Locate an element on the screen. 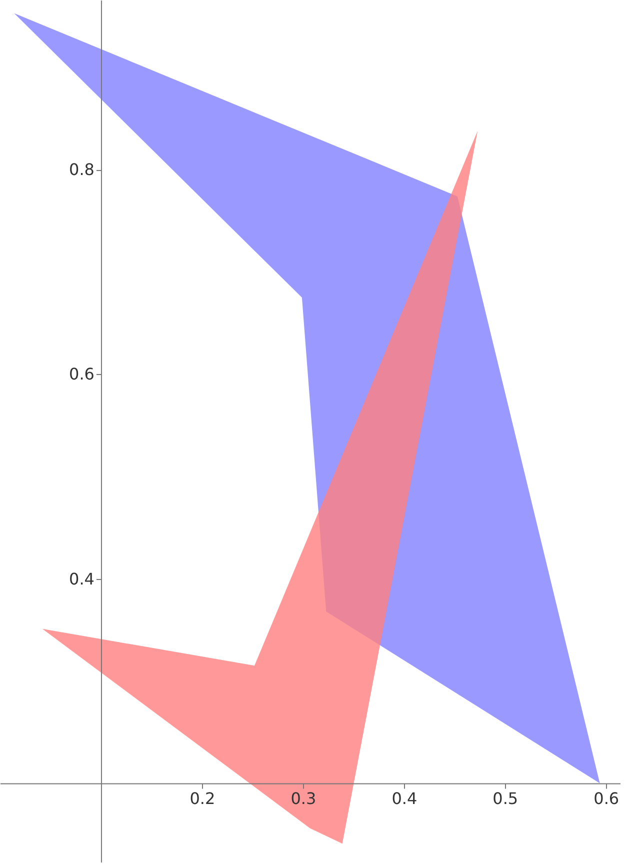 The image size is (634, 864). x-tick-label: 0.6 is located at coordinates (607, 798).